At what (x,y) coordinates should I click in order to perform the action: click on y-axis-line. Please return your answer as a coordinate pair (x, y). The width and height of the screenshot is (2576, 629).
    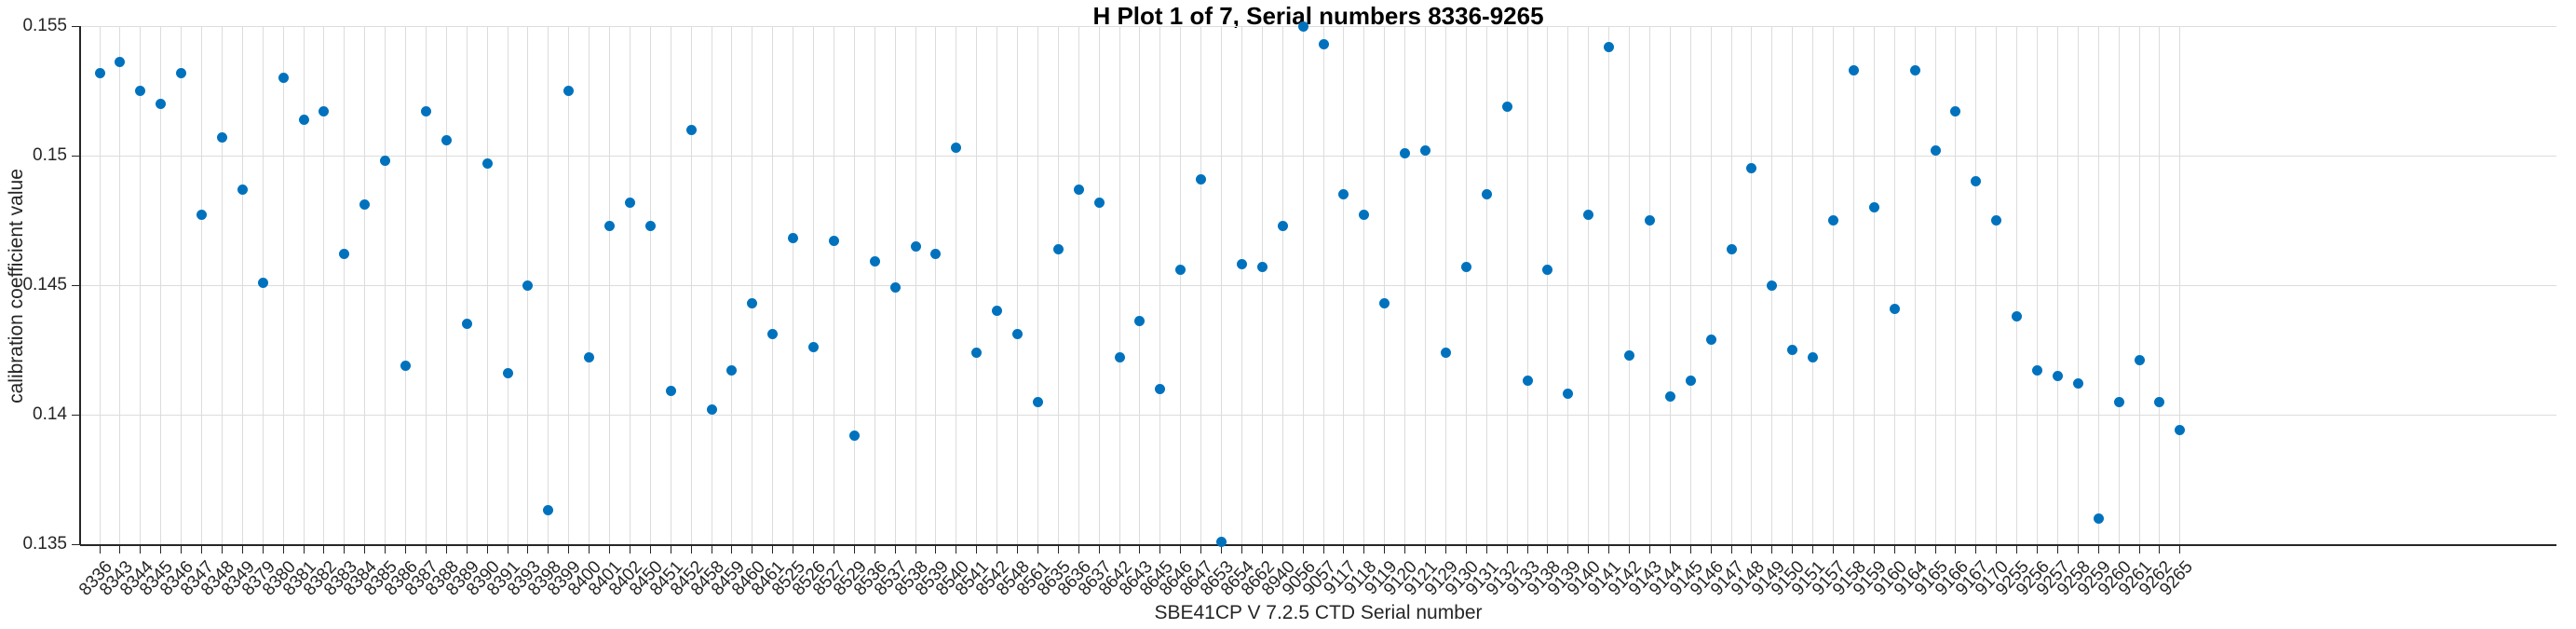
    Looking at the image, I should click on (80, 285).